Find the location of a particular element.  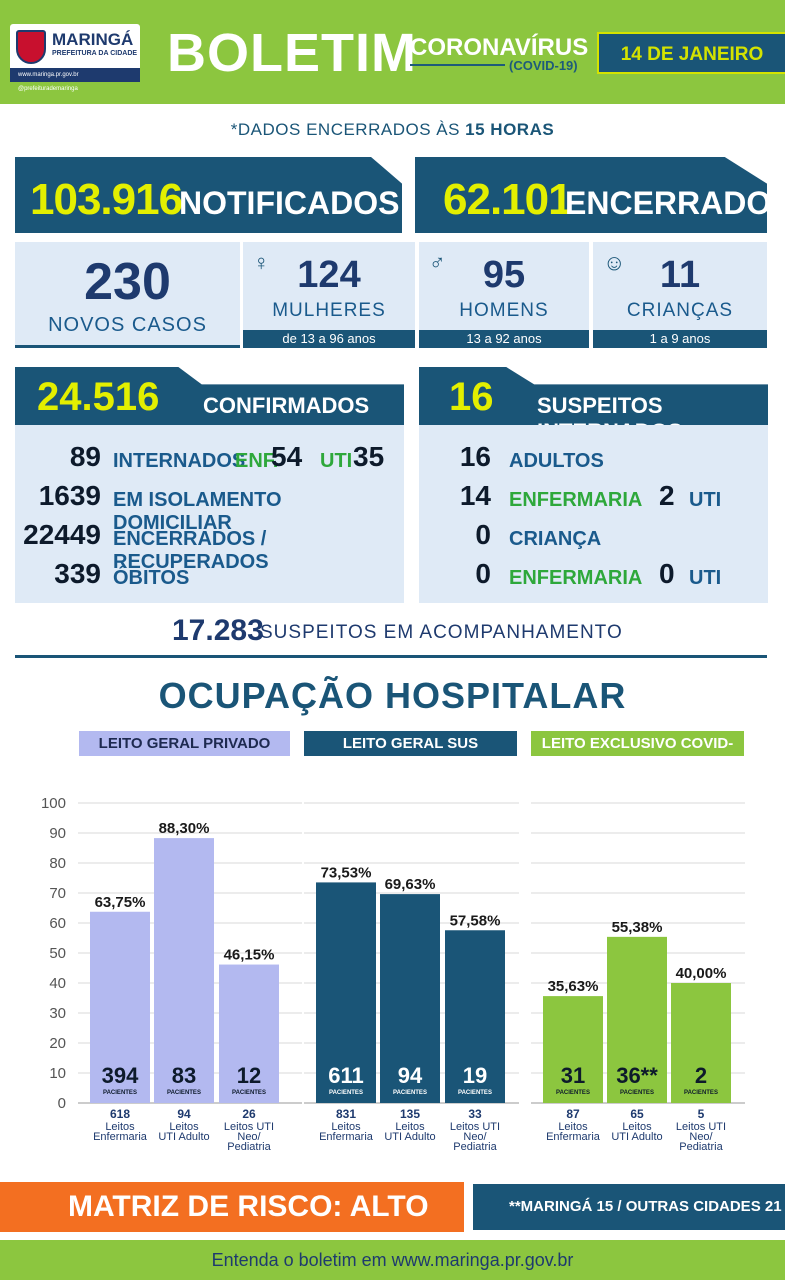

risk-matrix-banner: MATRIZ DE RISCO: ALTO is located at coordinates (232, 1207).